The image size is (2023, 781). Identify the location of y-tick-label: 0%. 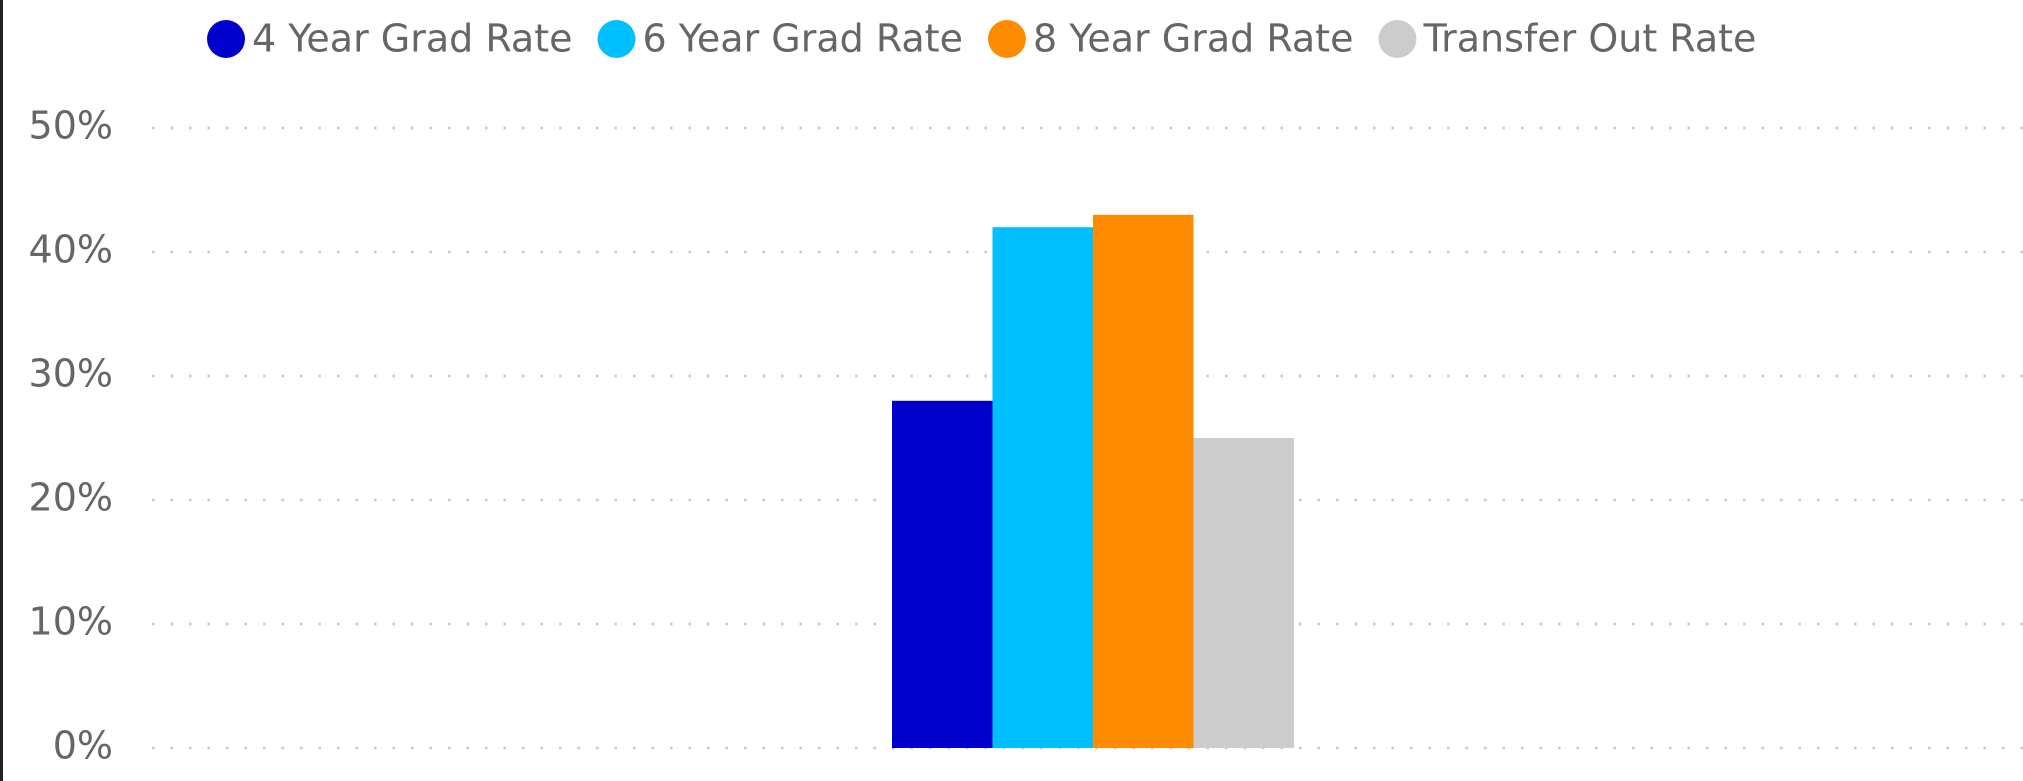
(83, 746).